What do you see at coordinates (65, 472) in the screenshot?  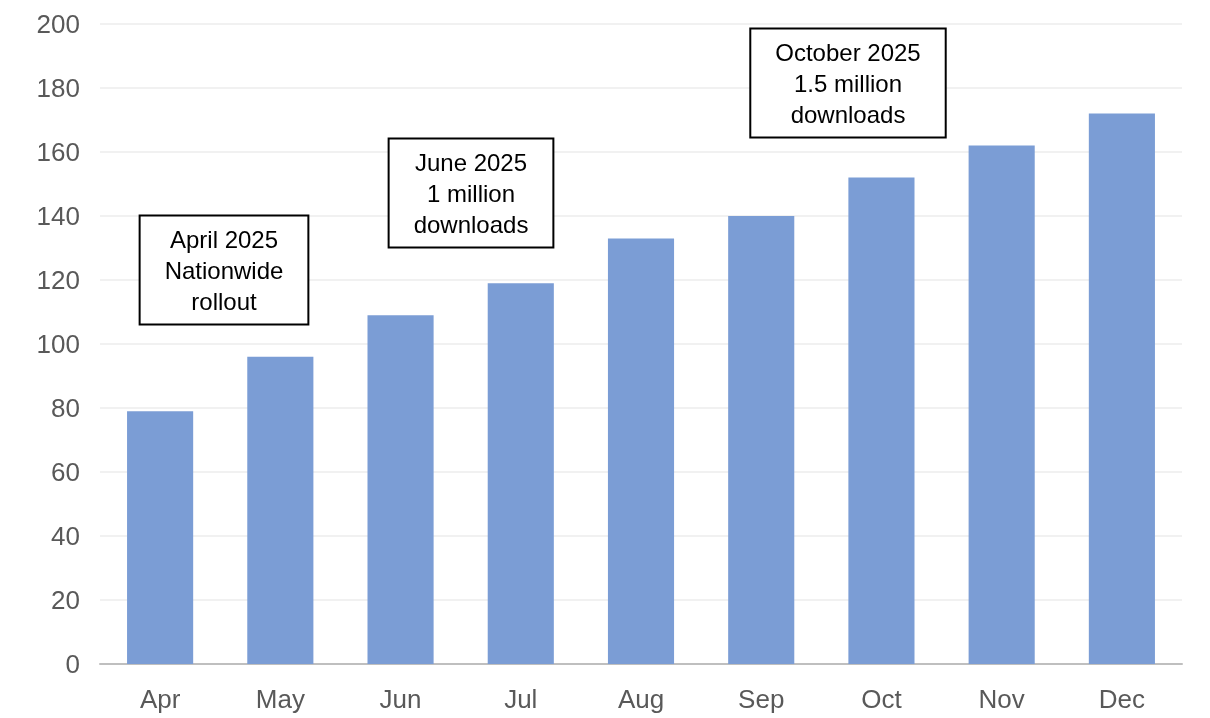 I see `y-tick-label: 60` at bounding box center [65, 472].